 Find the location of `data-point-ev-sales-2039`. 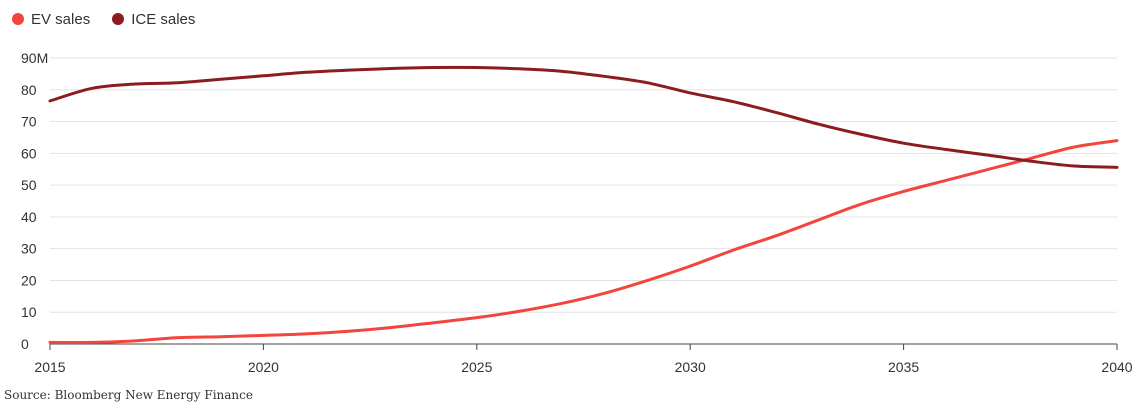

data-point-ev-sales-2039 is located at coordinates (1074, 146).